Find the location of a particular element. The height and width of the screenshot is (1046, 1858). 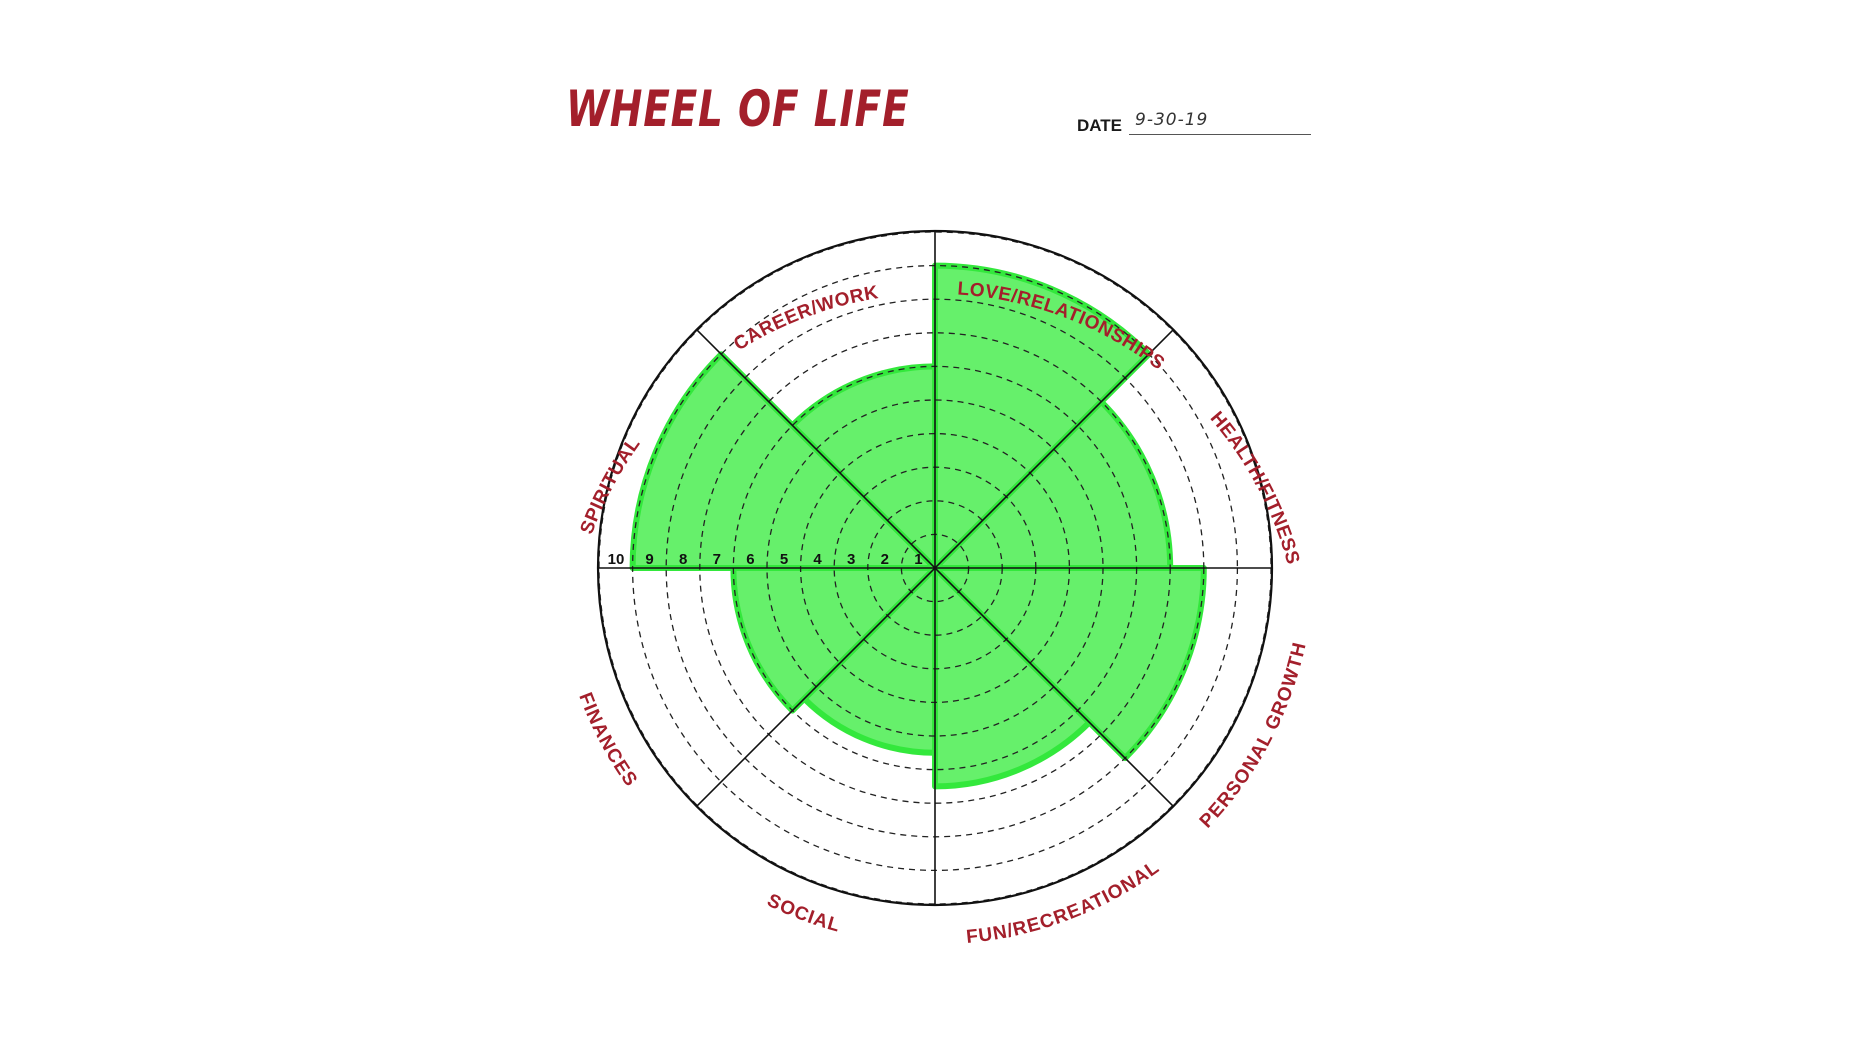

scale-number-4: 4 is located at coordinates (817, 559).